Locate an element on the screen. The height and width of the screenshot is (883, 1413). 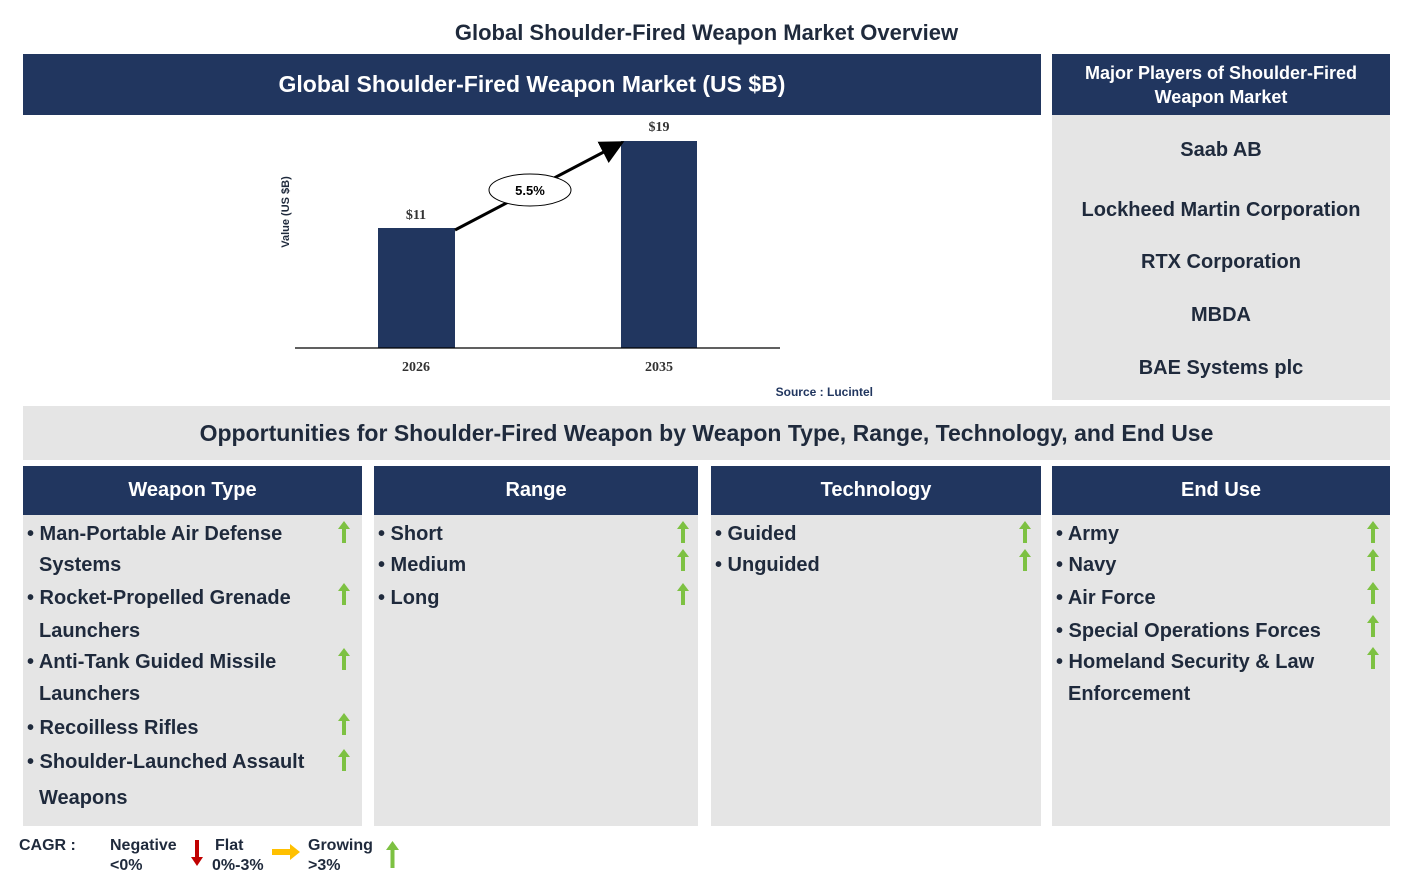
column-range: Range • Short • Medium • Long is located at coordinates (536, 646).